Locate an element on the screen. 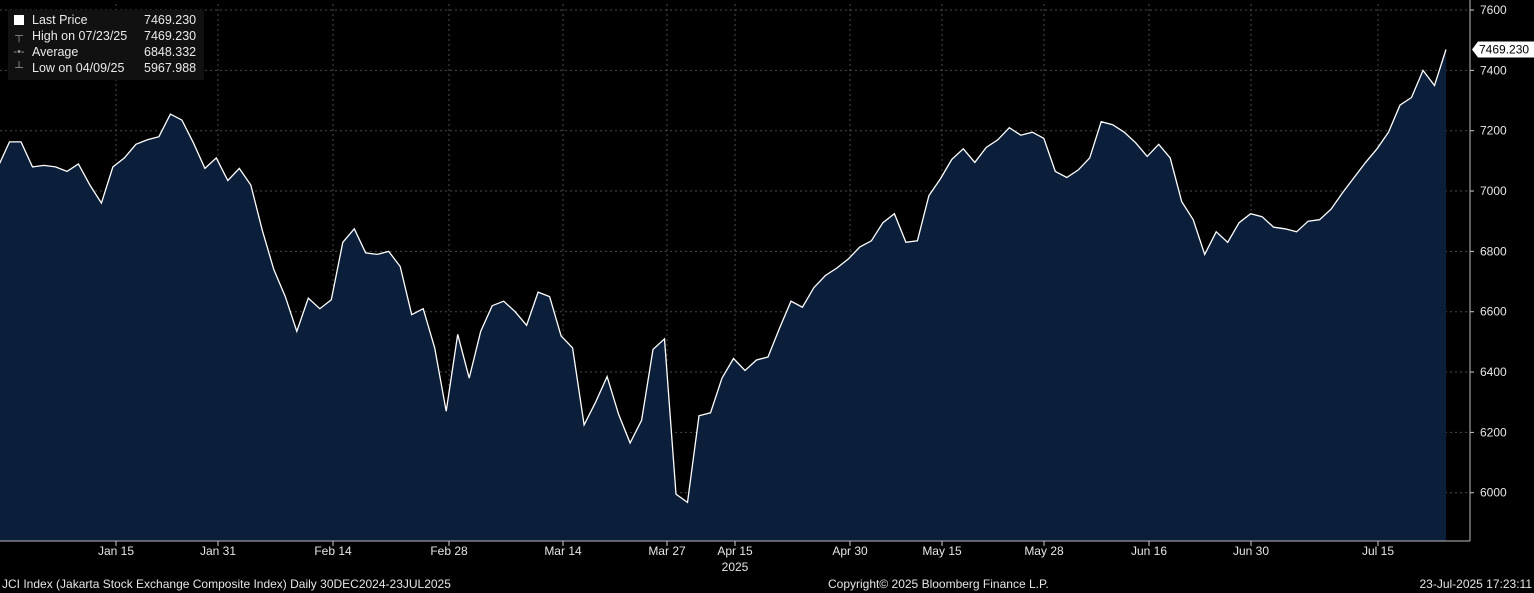 The width and height of the screenshot is (1534, 593). last-price-tag: 7469.230 is located at coordinates (1503, 49).